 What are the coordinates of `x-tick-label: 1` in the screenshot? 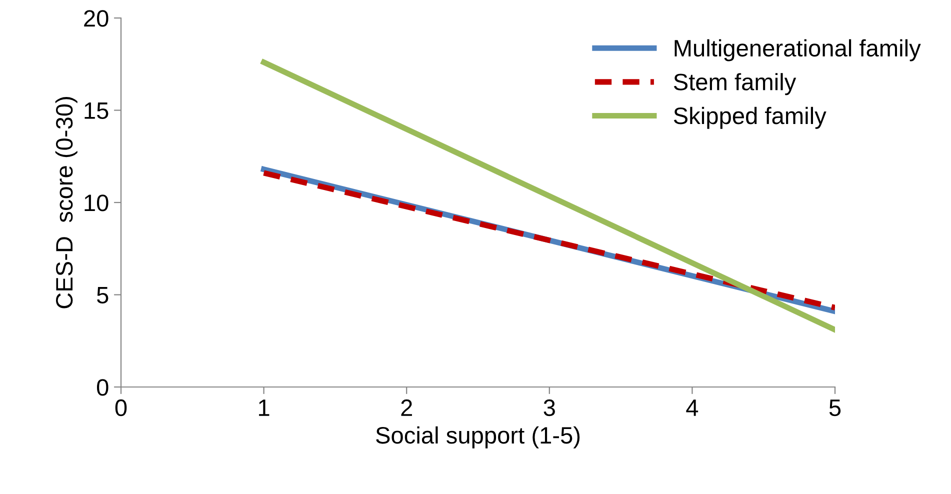 It's located at (264, 408).